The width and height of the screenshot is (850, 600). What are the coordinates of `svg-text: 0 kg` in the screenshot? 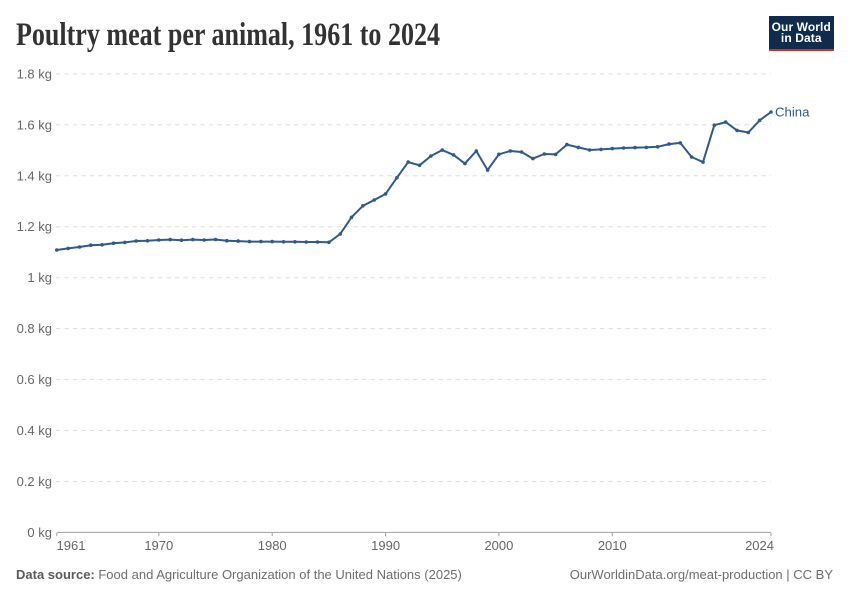 It's located at (39, 532).